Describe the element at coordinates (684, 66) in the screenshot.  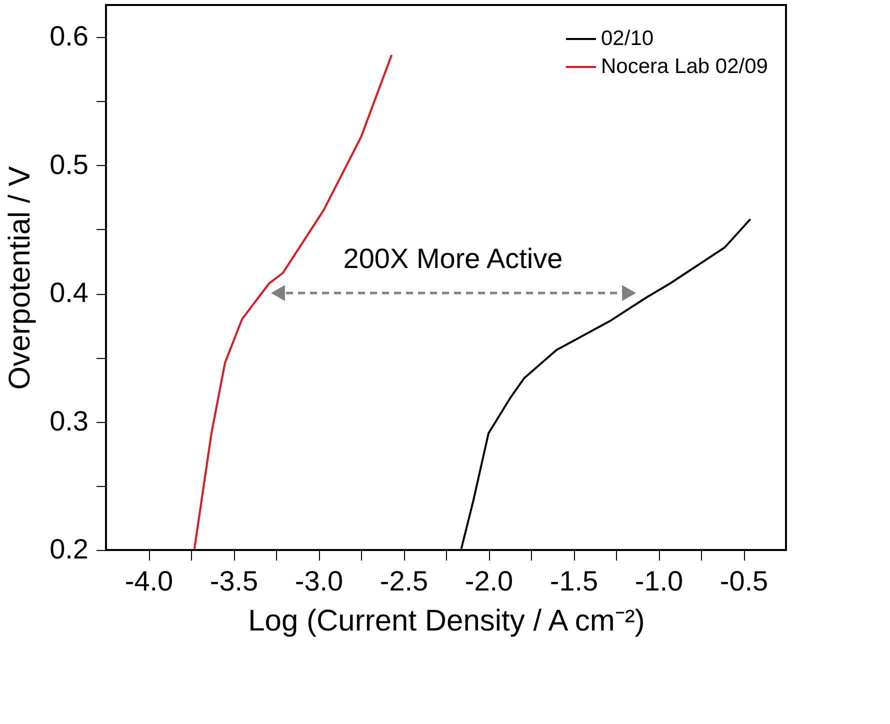
I see `legend-label: Nocera Lab 02/09` at that location.